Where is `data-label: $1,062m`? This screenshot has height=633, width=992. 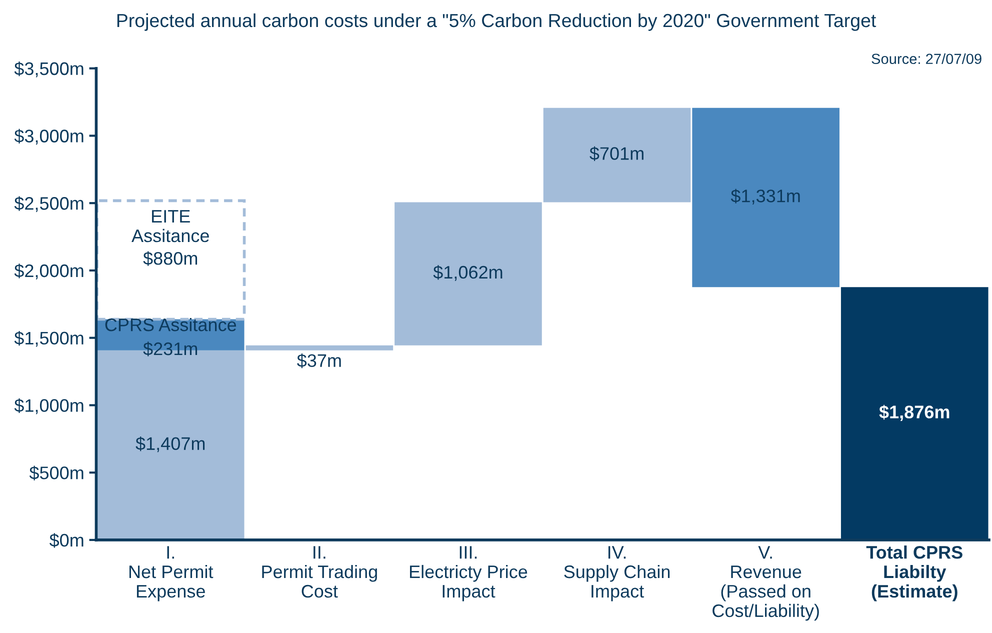
data-label: $1,062m is located at coordinates (467, 273).